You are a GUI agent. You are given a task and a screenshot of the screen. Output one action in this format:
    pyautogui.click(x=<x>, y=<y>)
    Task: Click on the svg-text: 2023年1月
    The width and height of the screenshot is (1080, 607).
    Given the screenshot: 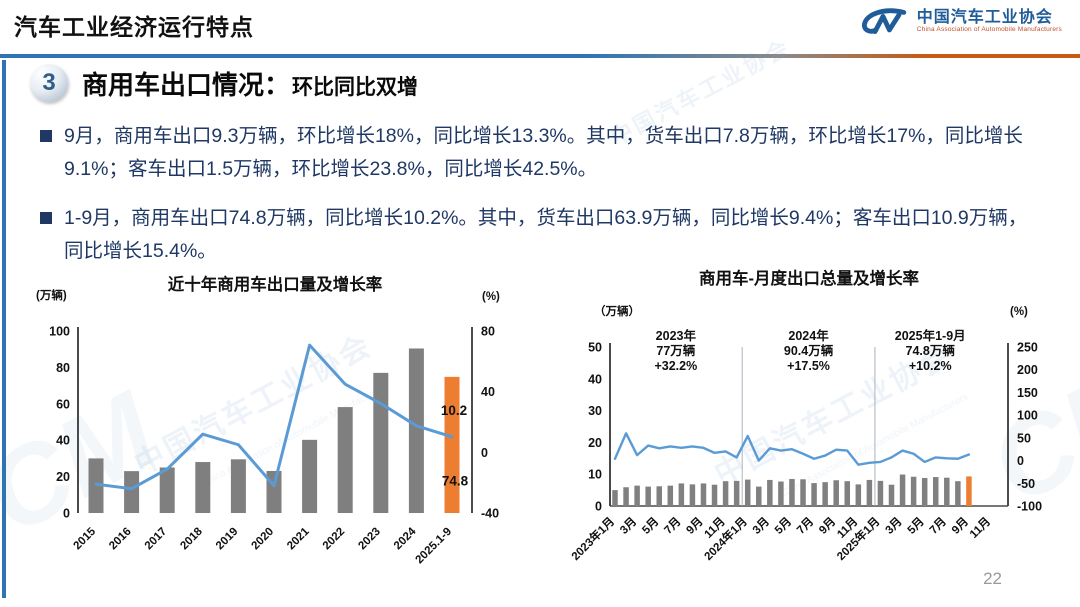 What is the action you would take?
    pyautogui.click(x=592, y=538)
    